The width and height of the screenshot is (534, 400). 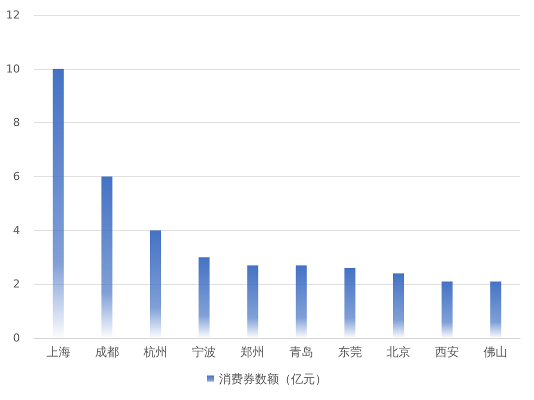 I want to click on y-tick-label: 2, so click(x=16, y=284).